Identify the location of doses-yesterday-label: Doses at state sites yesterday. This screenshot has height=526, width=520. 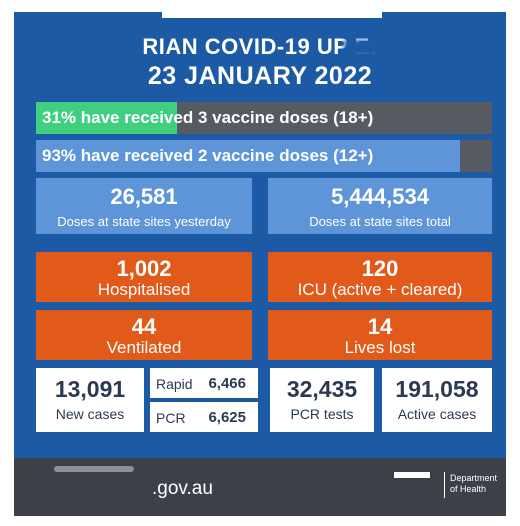
(144, 221).